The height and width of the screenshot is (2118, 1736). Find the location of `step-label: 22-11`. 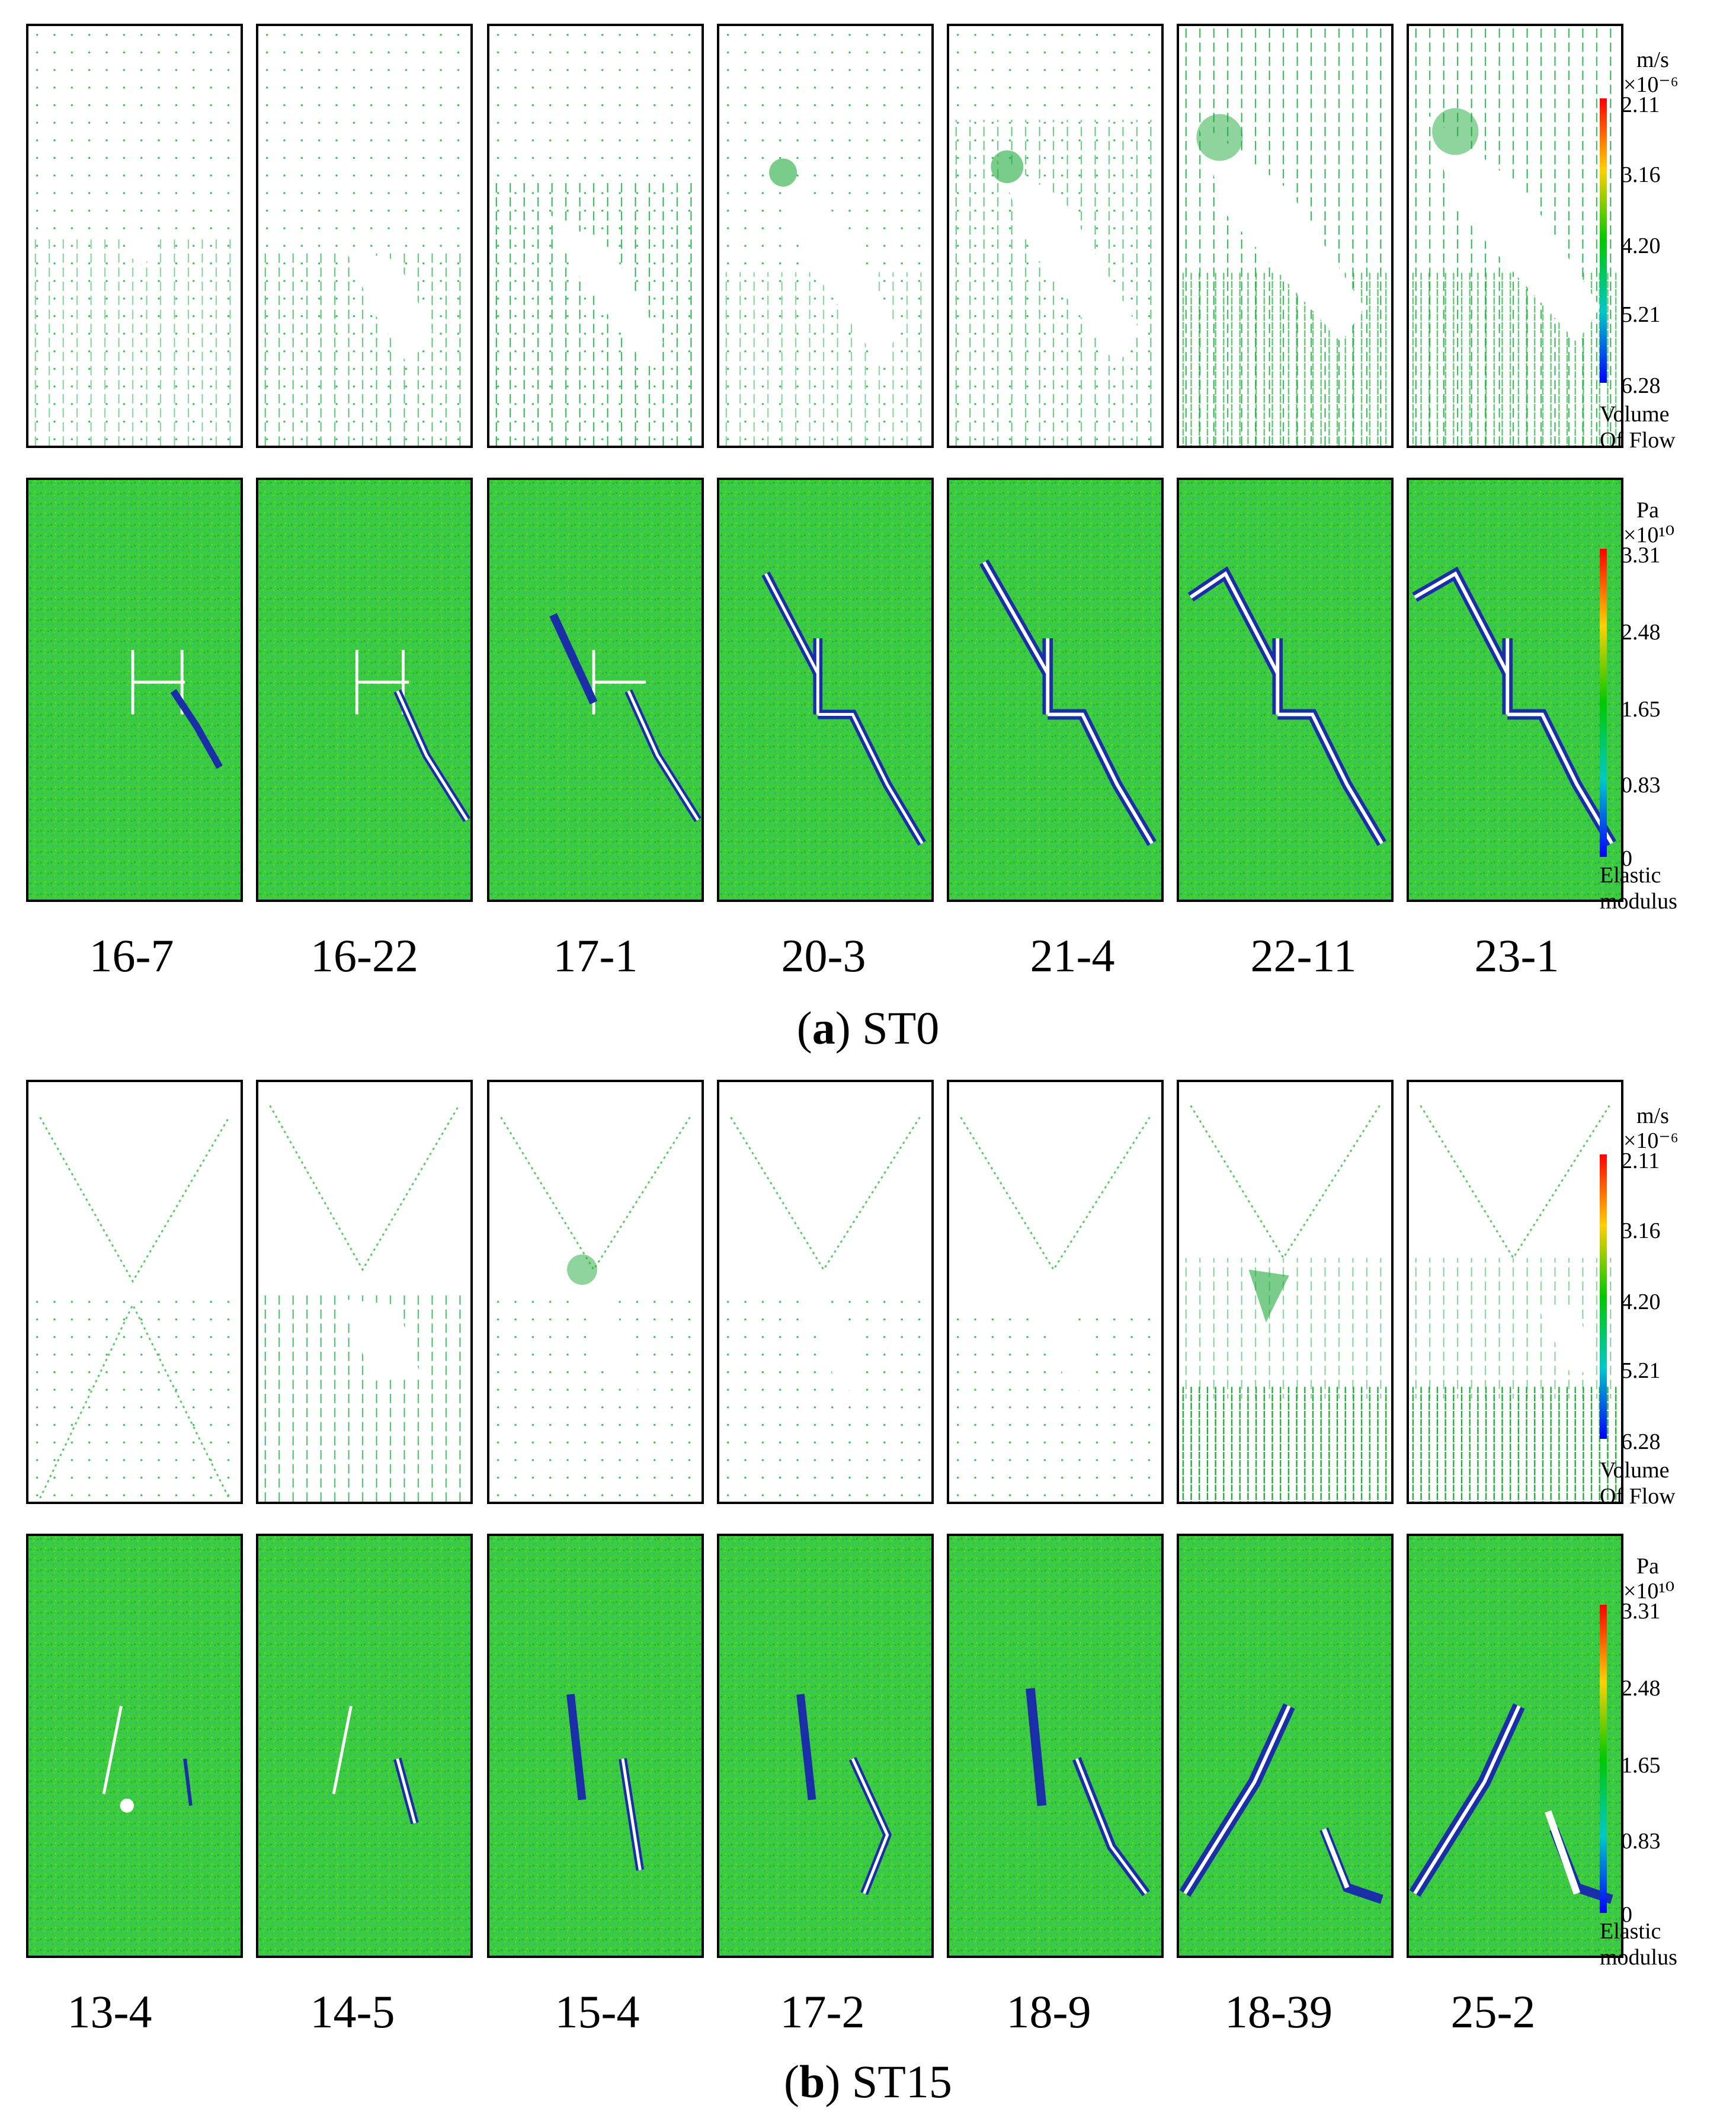

step-label: 22-11 is located at coordinates (1303, 955).